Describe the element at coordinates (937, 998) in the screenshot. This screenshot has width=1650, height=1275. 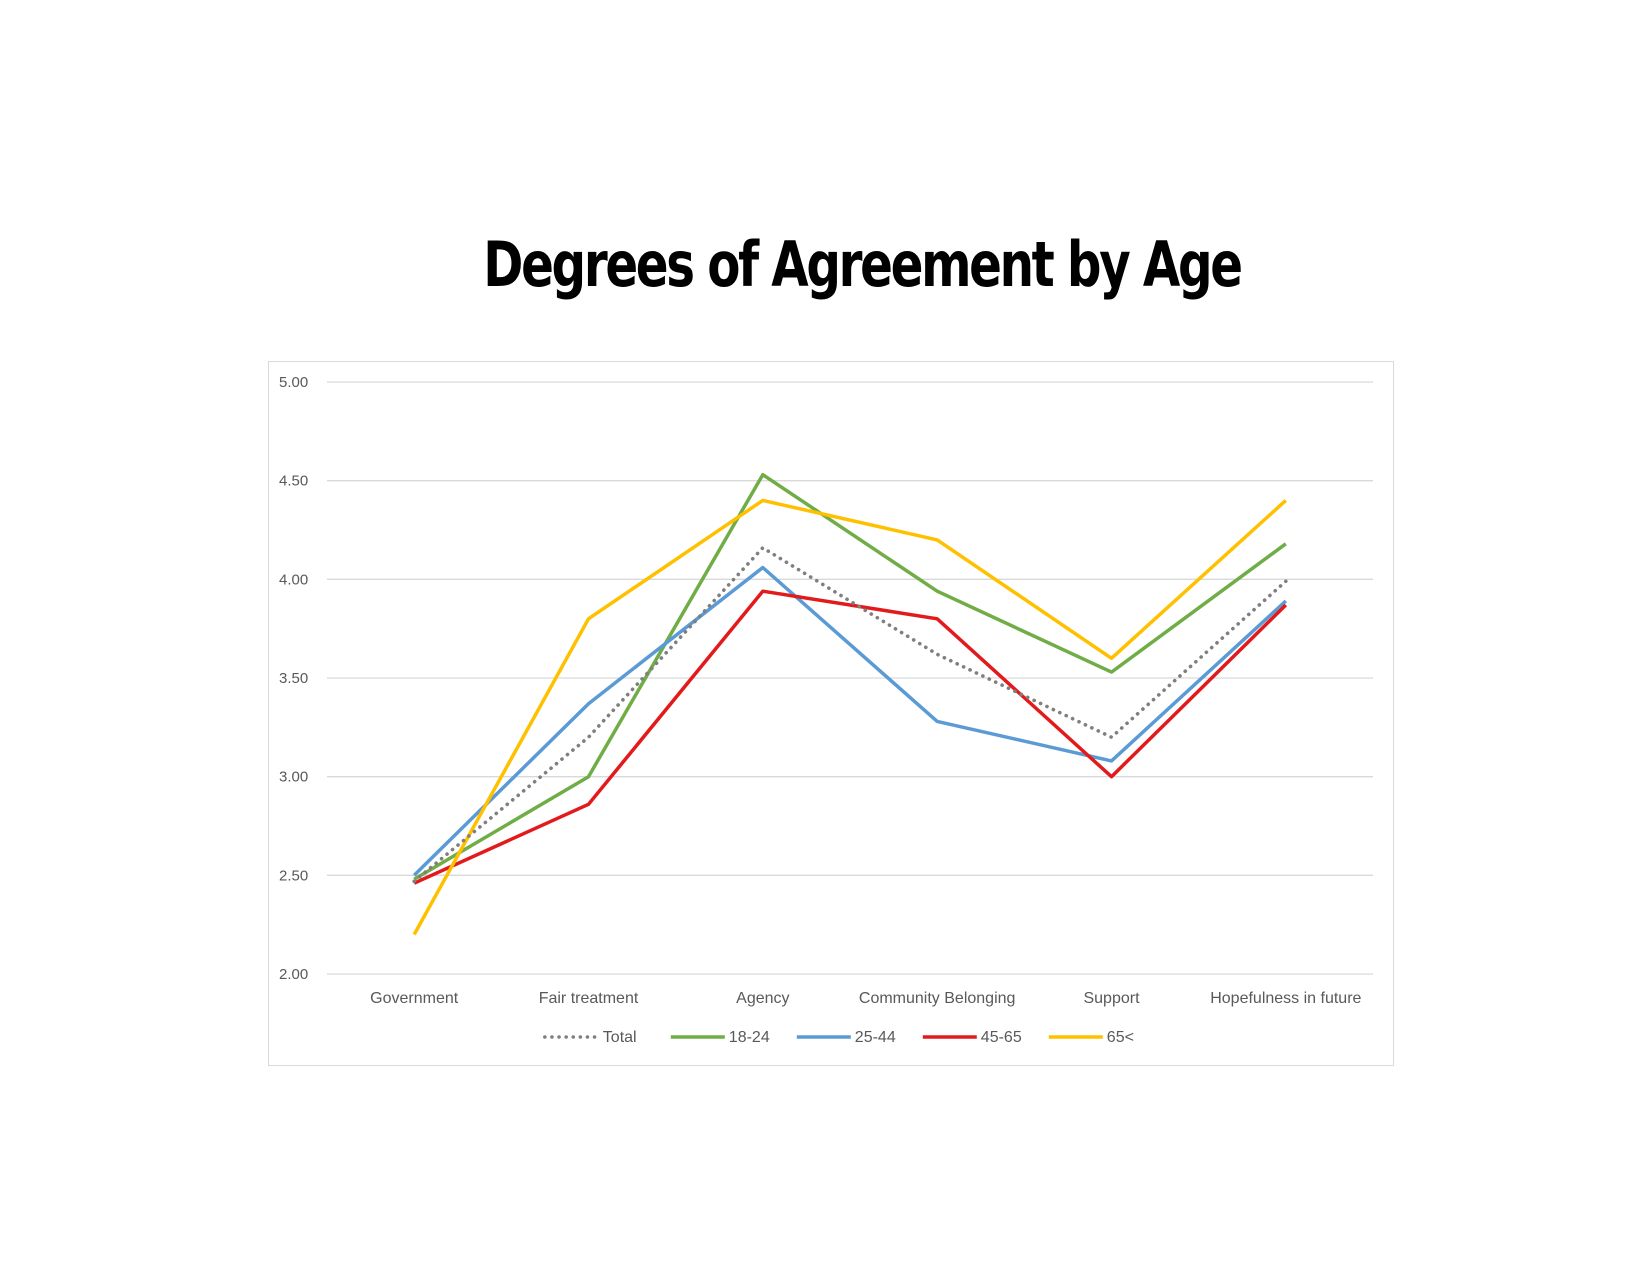
I see `x-tick-label-community-belonging: Community Belonging` at that location.